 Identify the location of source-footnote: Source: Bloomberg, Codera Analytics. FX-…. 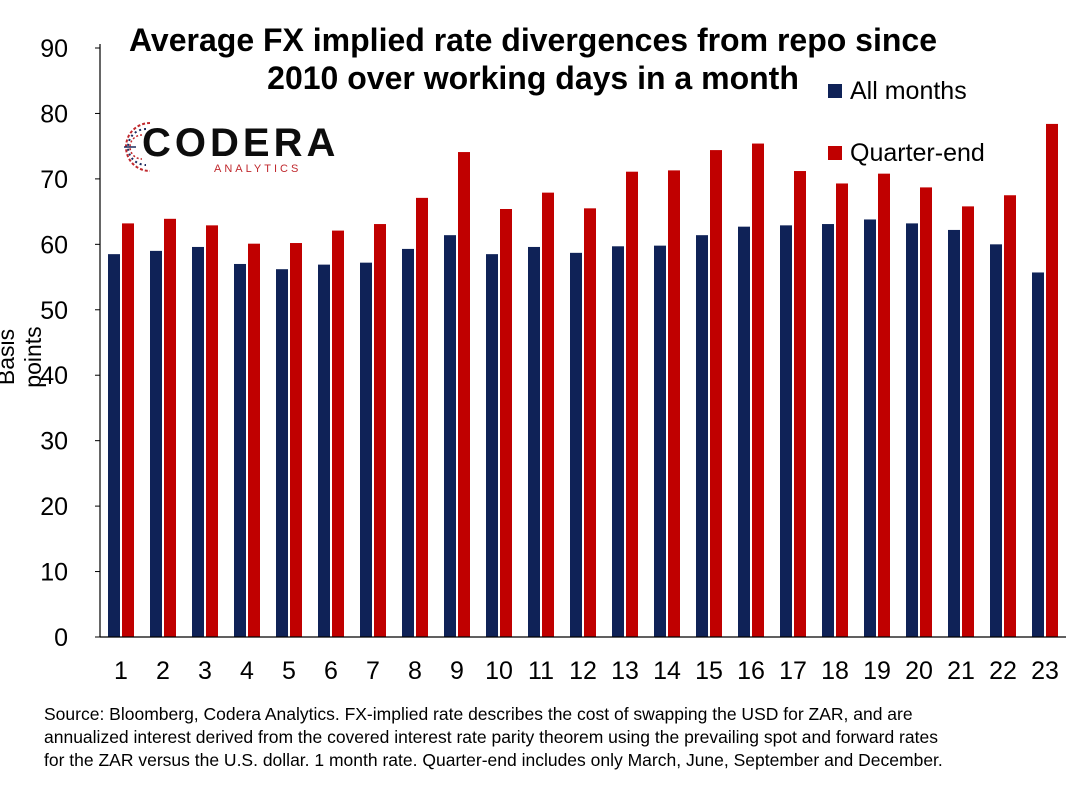
(549, 737).